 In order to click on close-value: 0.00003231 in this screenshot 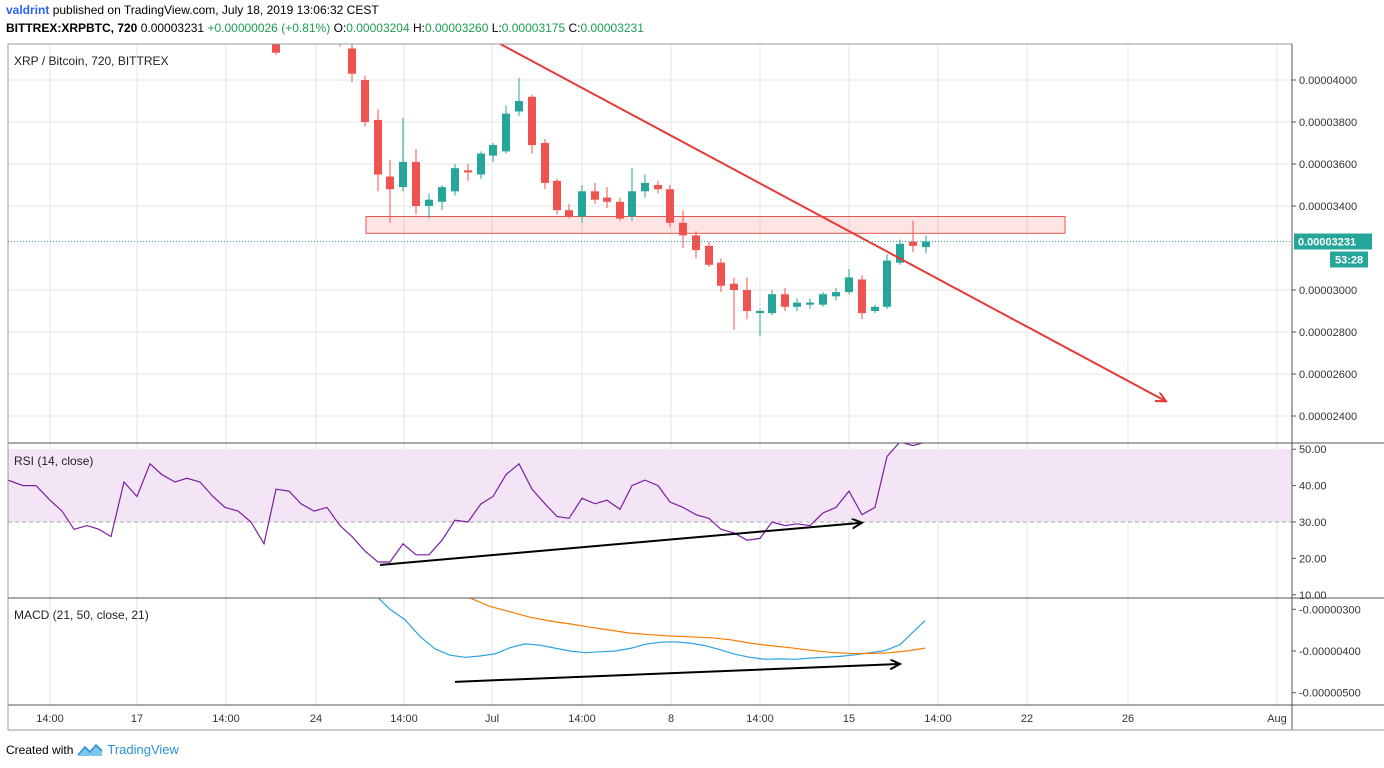, I will do `click(612, 28)`.